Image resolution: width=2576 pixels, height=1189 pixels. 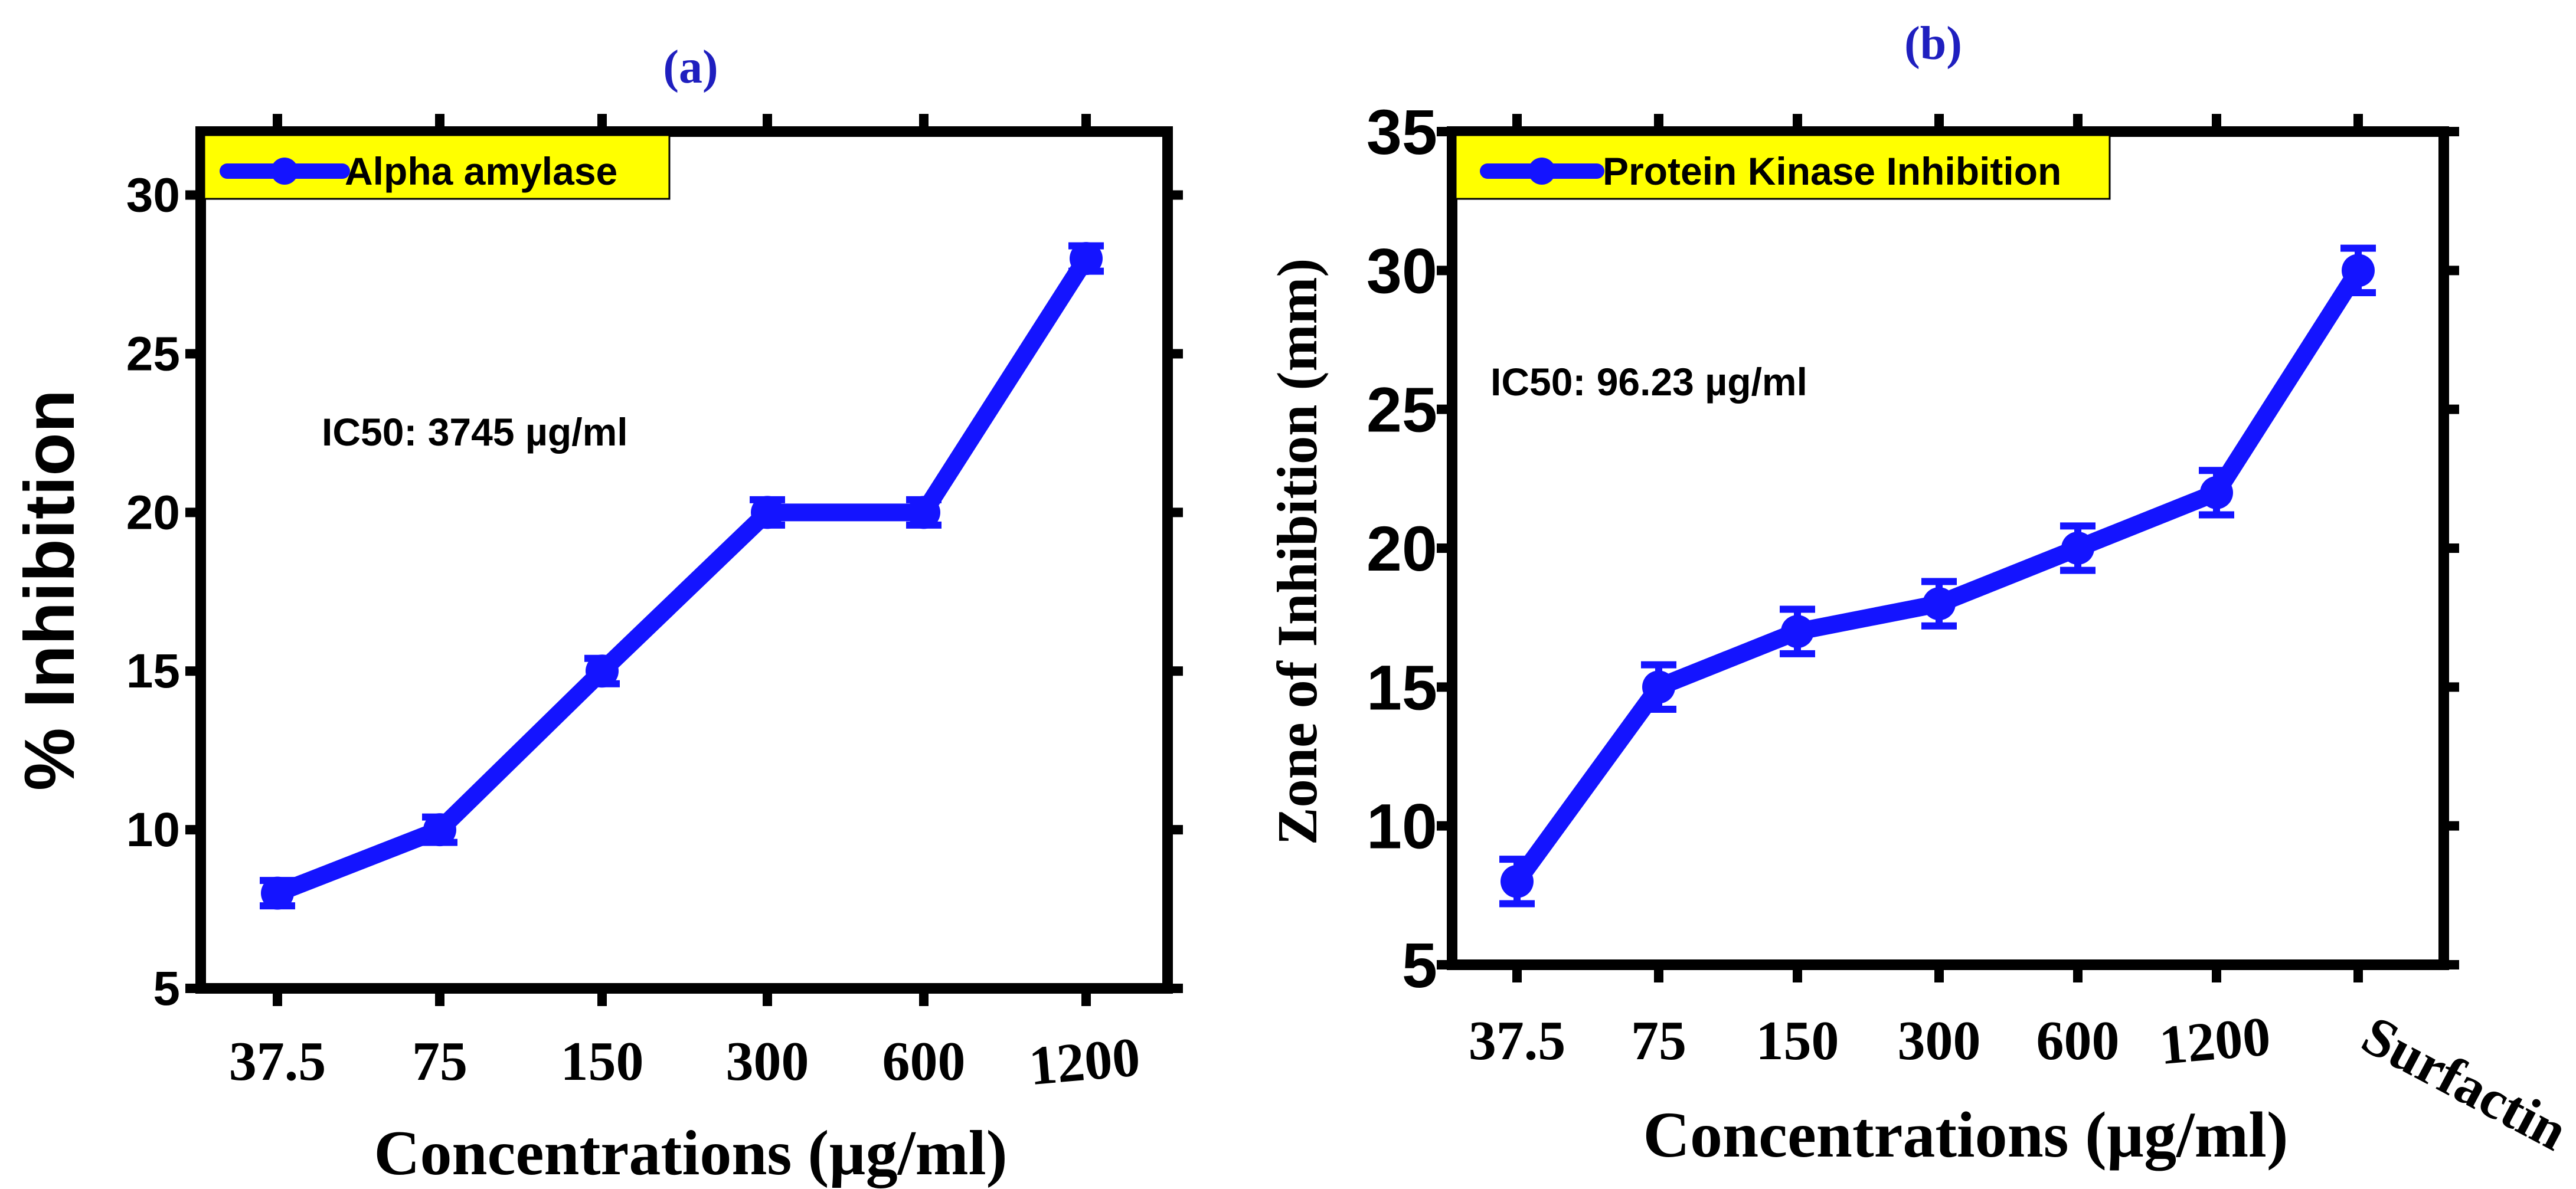 I want to click on panel-b-x-axis-title: Concentrations (µg/ml), so click(x=1966, y=1135).